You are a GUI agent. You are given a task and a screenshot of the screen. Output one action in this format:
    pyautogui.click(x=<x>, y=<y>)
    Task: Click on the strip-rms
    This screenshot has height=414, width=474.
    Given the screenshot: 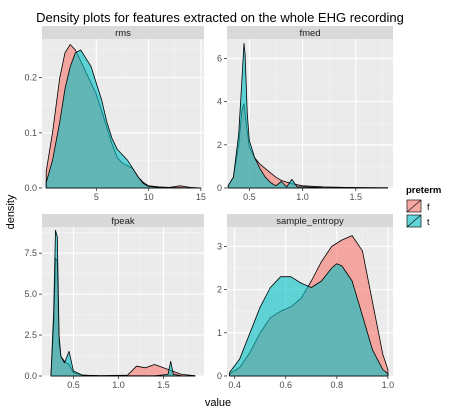 What is the action you would take?
    pyautogui.click(x=123, y=32)
    